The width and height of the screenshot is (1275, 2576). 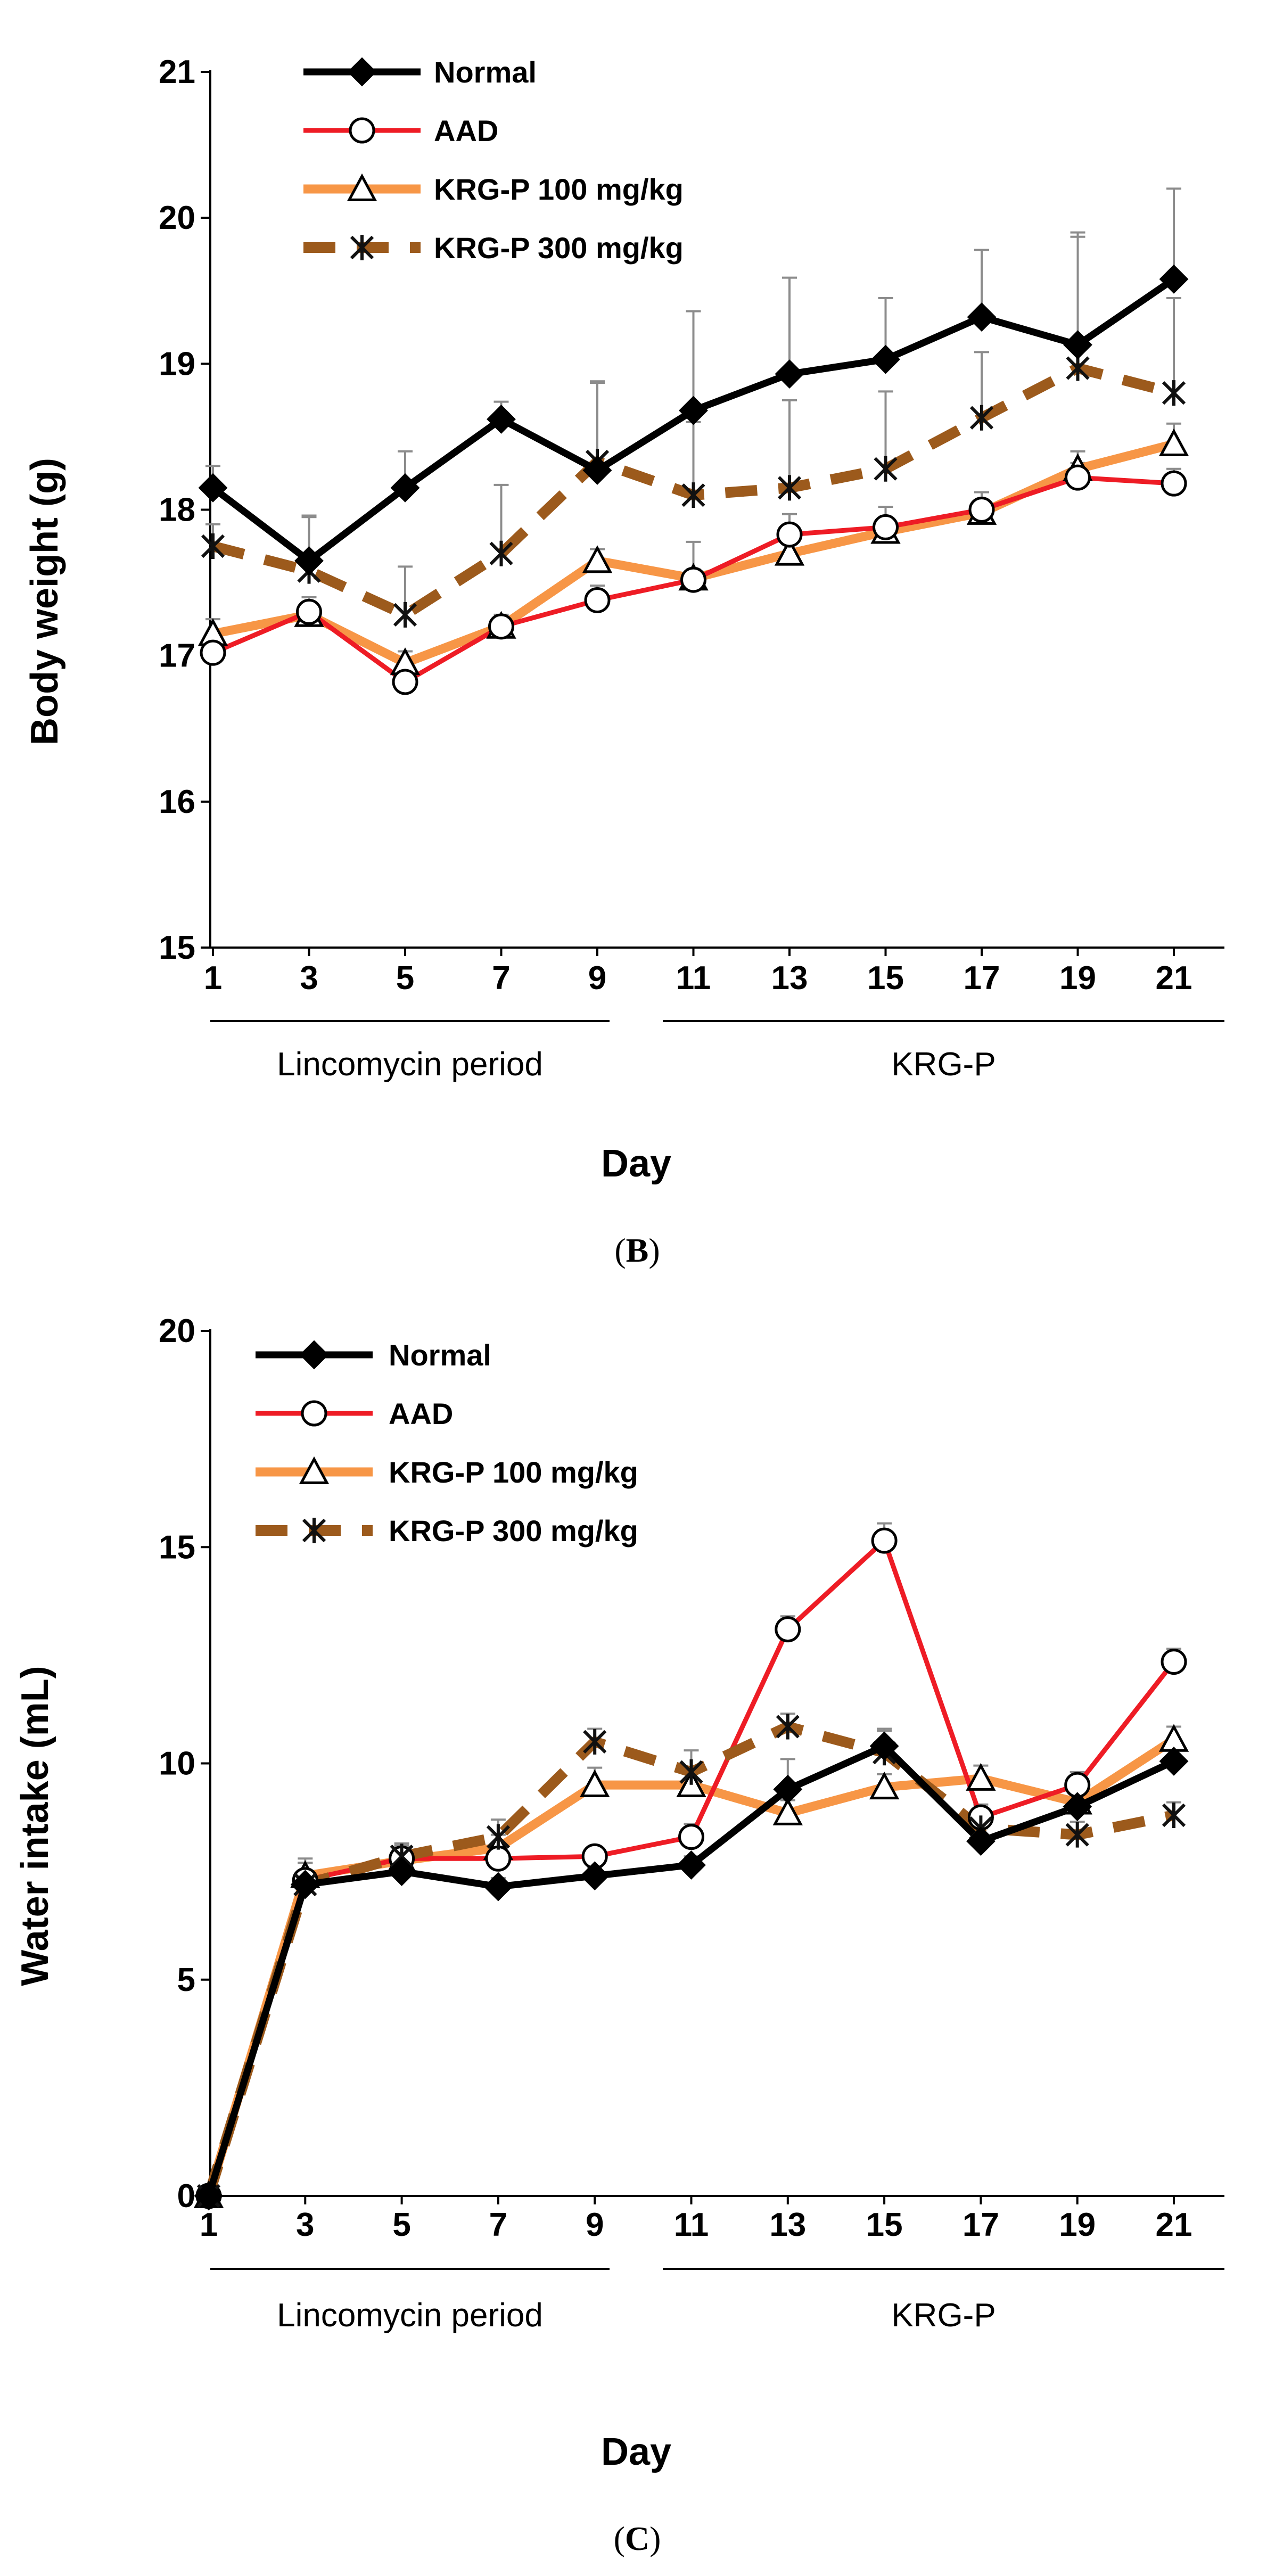 I want to click on body-weight-x-tick-label: 3, so click(x=309, y=979).